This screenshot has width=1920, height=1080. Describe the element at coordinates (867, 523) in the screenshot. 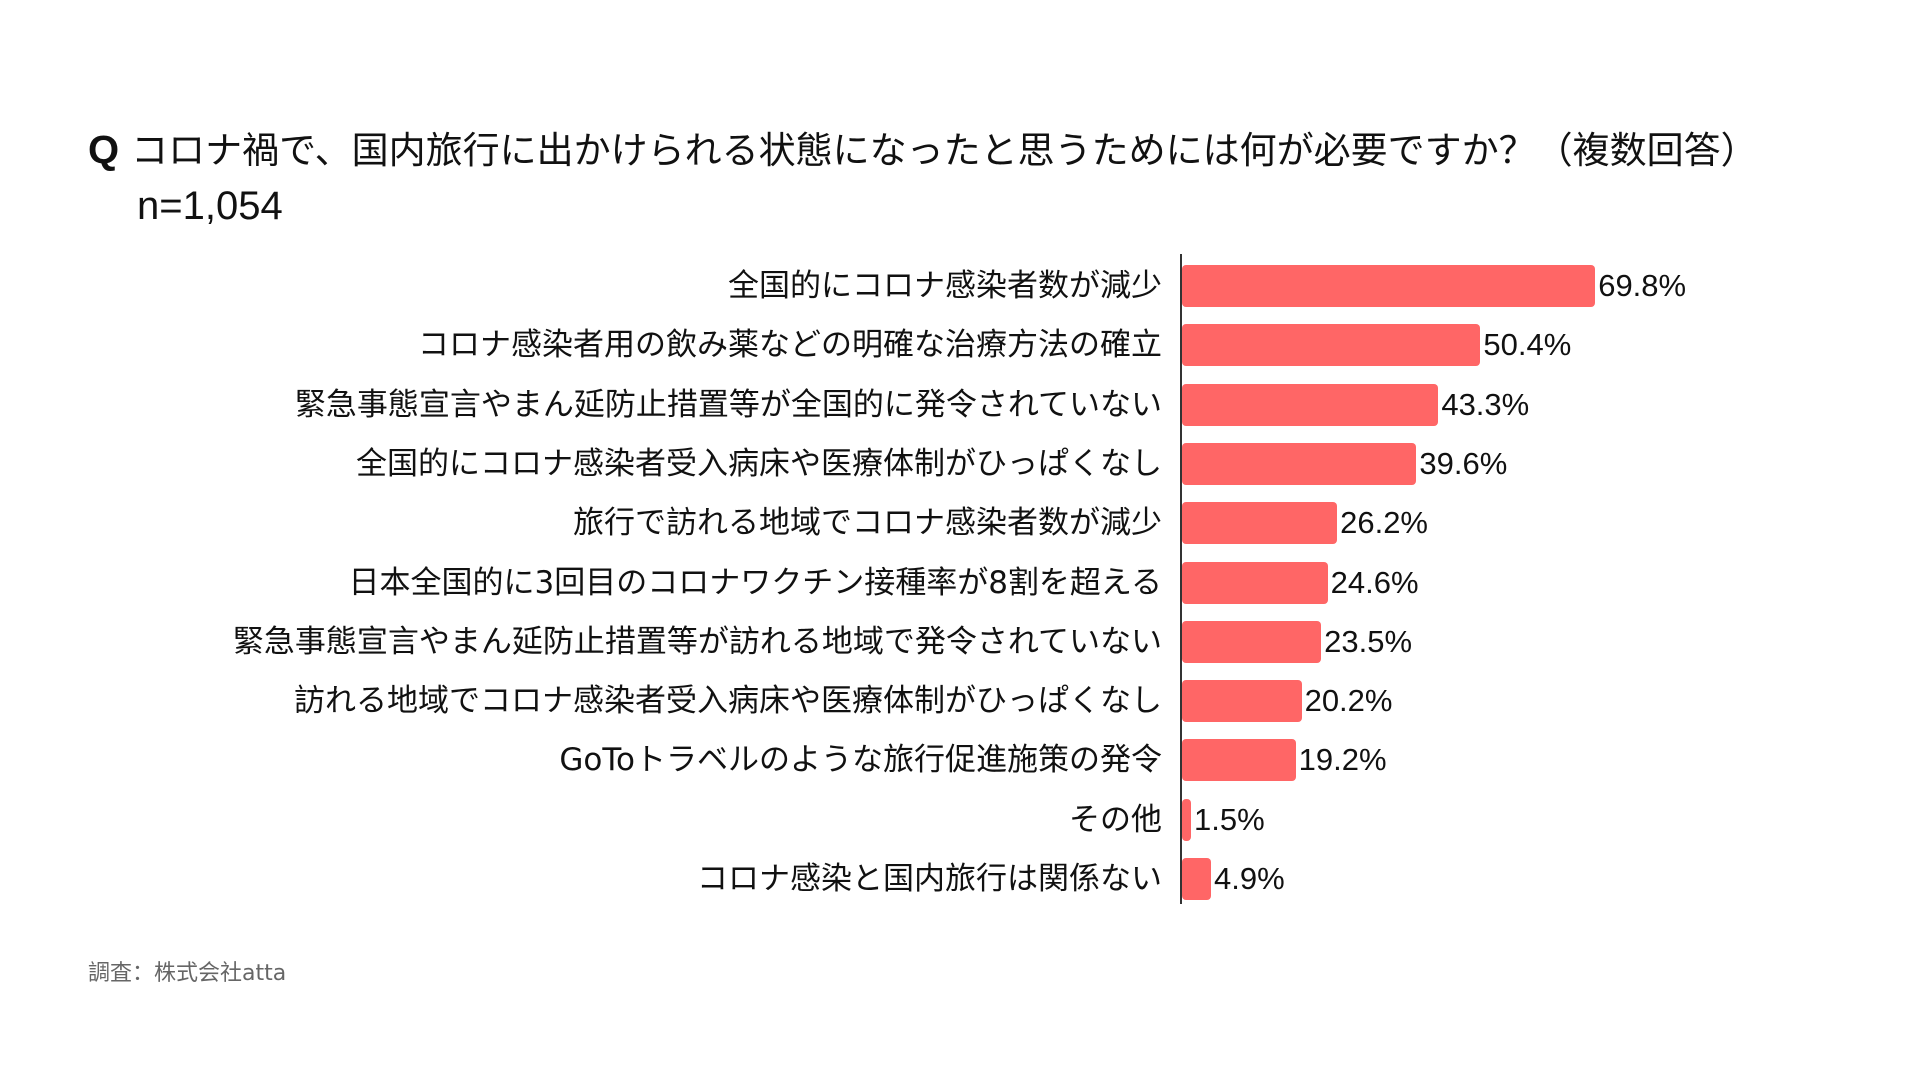

I see `category-label: 旅行で訪れる地域でコロナ感染者数が減少` at that location.